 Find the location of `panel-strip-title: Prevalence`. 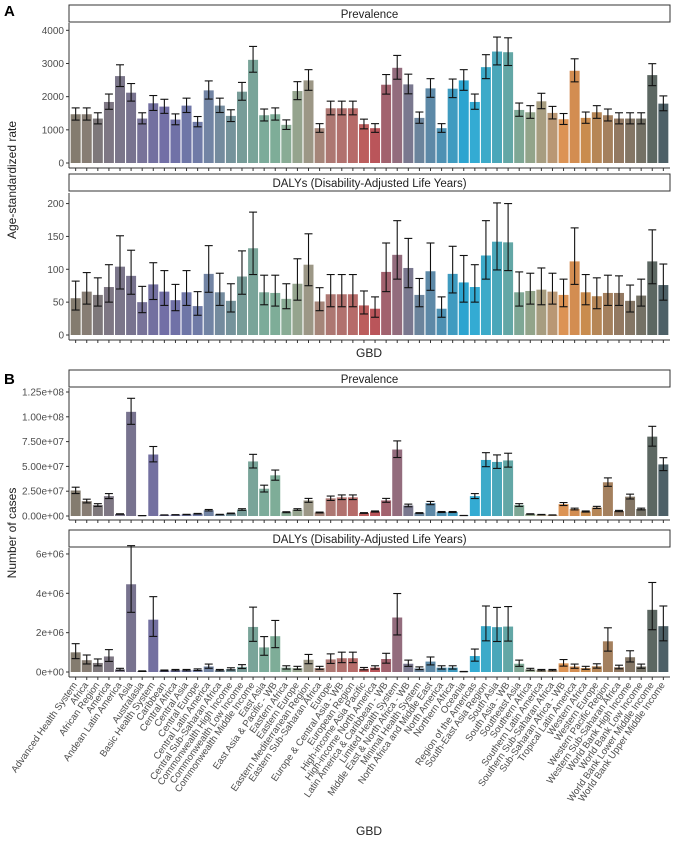

panel-strip-title: Prevalence is located at coordinates (370, 380).